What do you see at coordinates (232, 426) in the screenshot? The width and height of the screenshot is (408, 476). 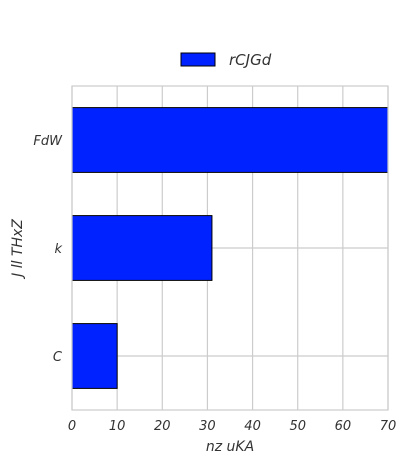 I see `x-tick-labels: 0 10 20 30 40 50 60 70` at bounding box center [232, 426].